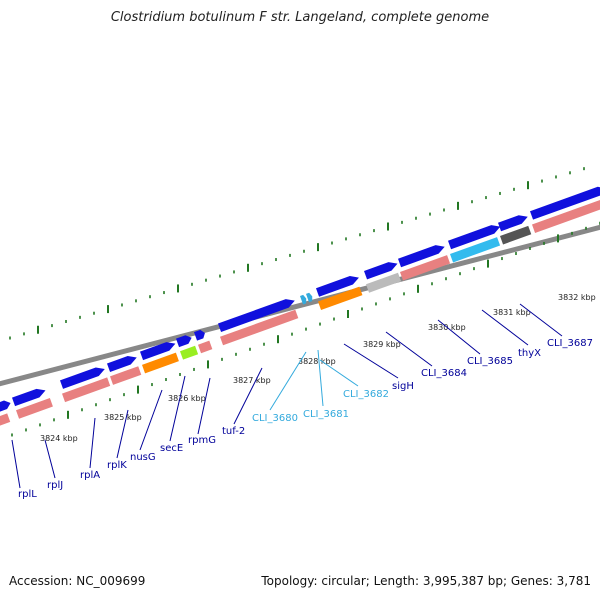 This screenshot has width=600, height=600. Describe the element at coordinates (529, 353) in the screenshot. I see `gene-label: thyX` at that location.